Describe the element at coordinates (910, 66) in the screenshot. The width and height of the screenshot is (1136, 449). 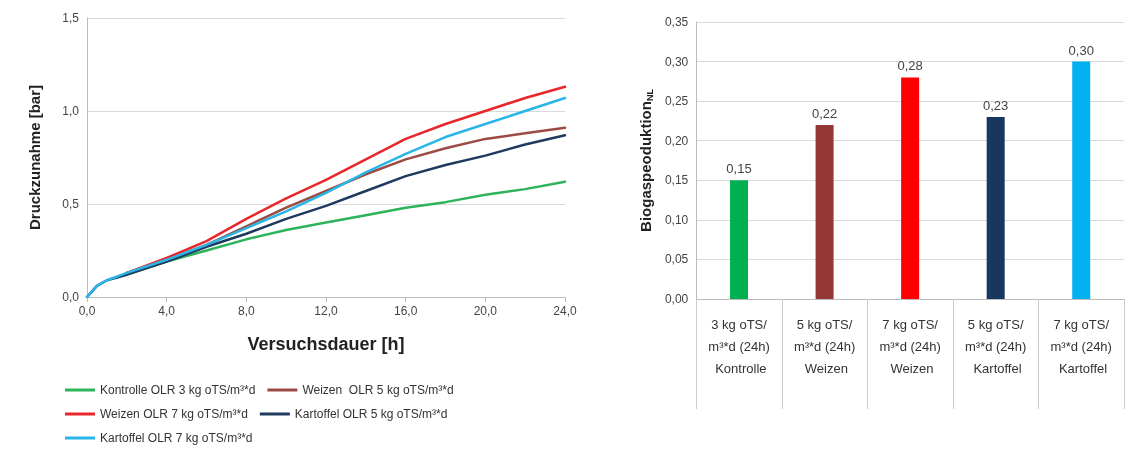
I see `data-label: 0,28` at that location.